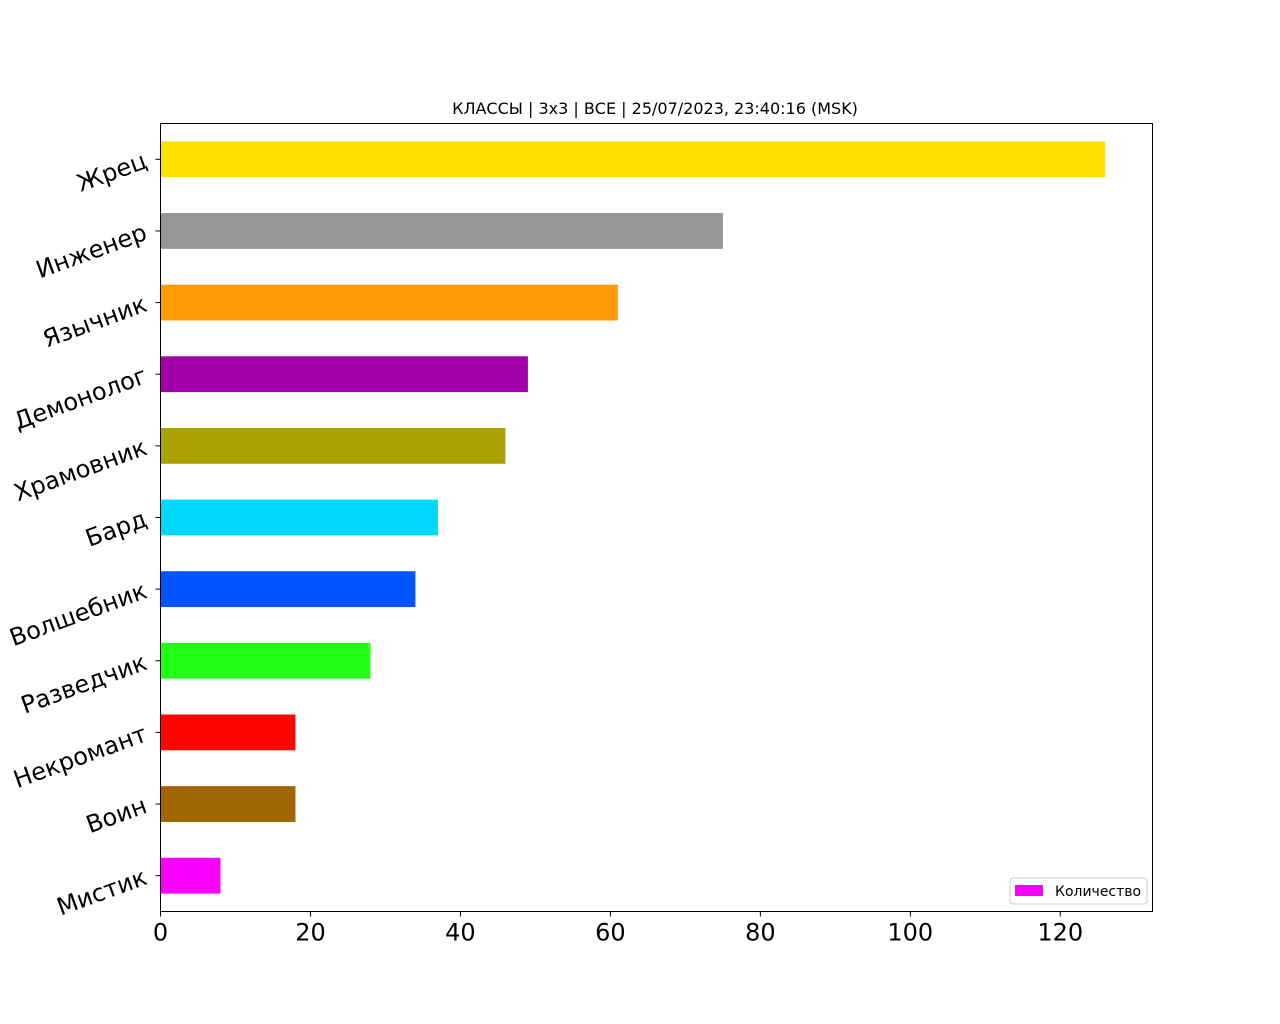  What do you see at coordinates (610, 933) in the screenshot?
I see `x-tick-label: 60` at bounding box center [610, 933].